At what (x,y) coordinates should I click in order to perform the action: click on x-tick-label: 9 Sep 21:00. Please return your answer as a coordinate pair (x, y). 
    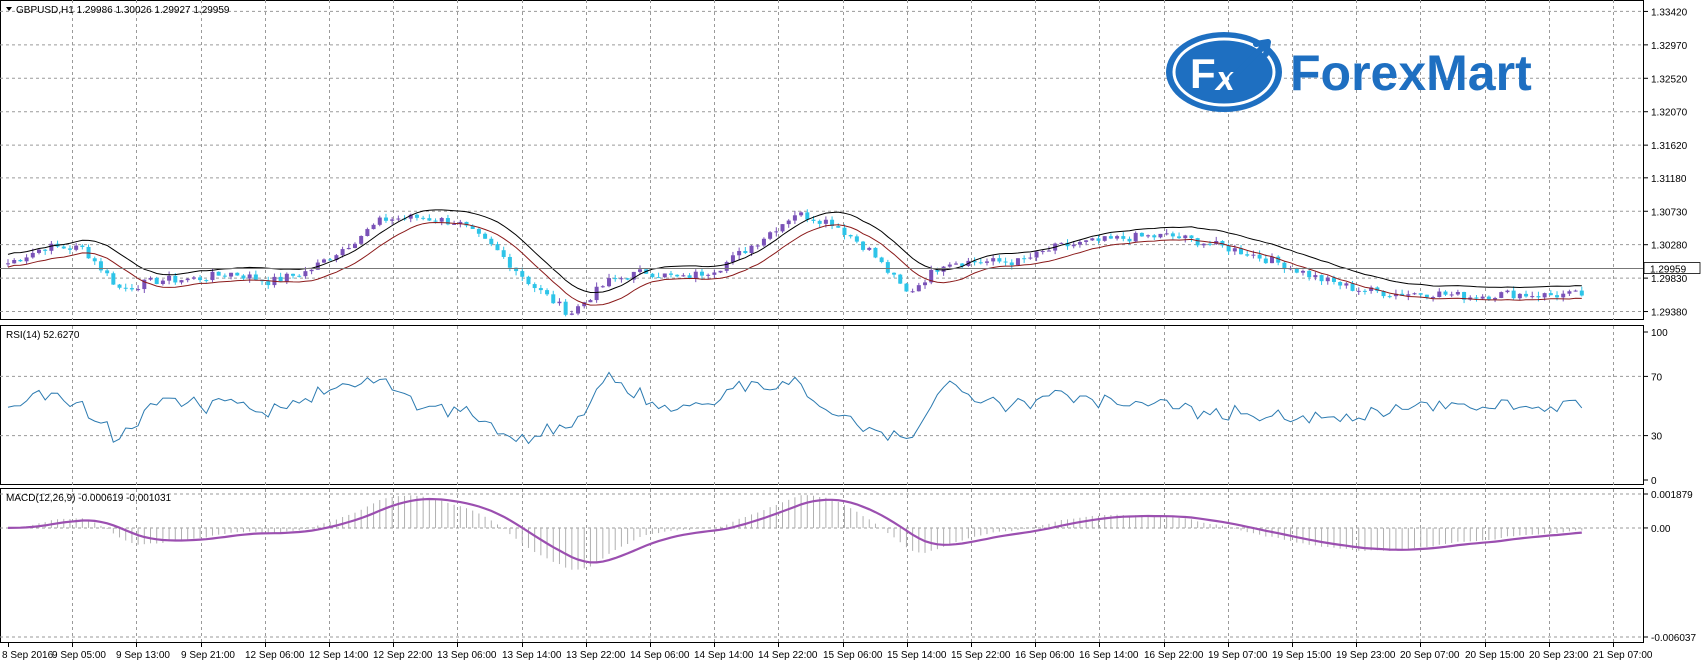
    Looking at the image, I should click on (208, 655).